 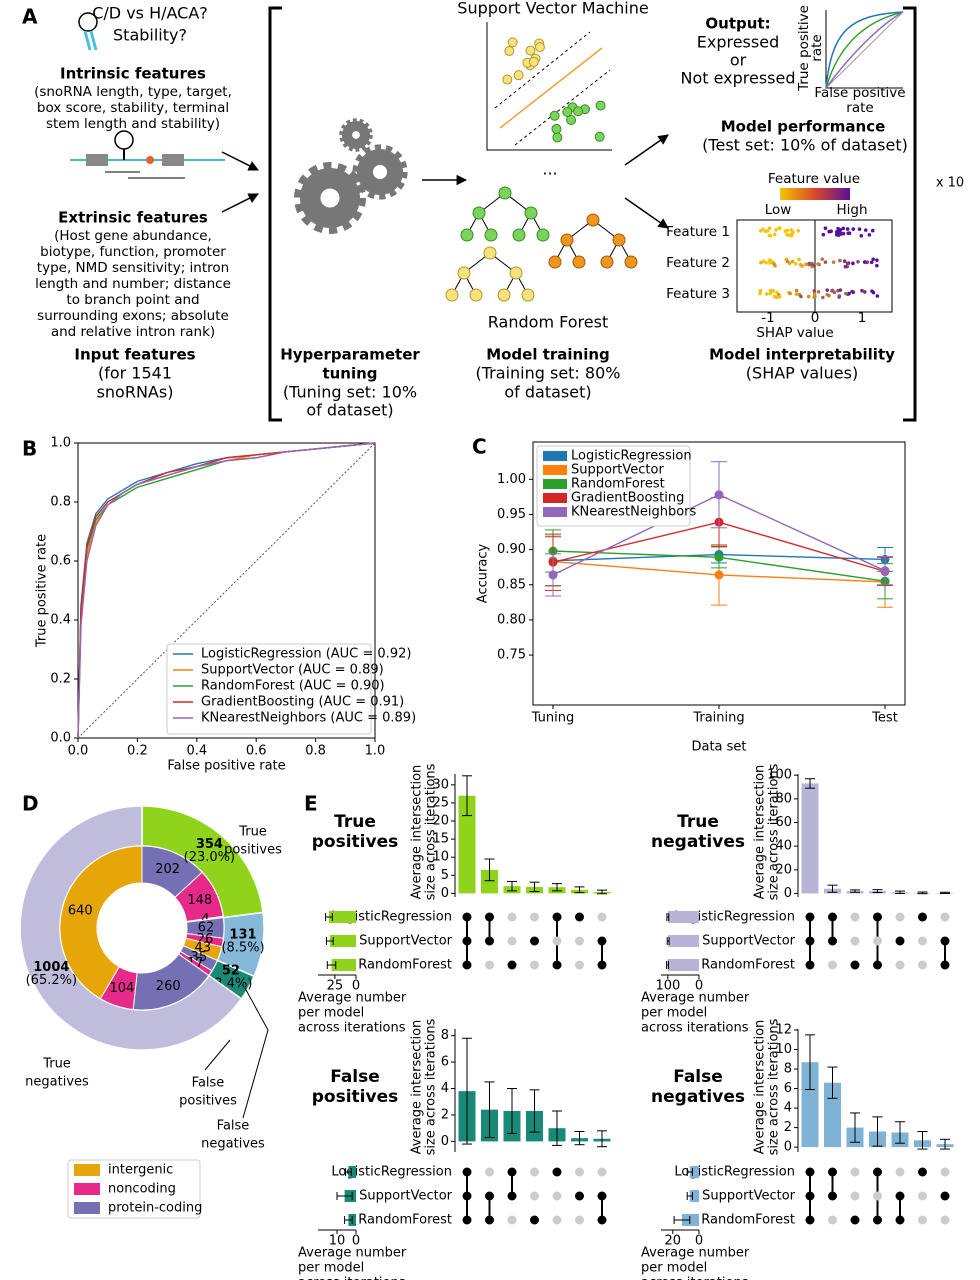 I want to click on extrinsic-title: Extrinsic features, so click(x=133, y=218).